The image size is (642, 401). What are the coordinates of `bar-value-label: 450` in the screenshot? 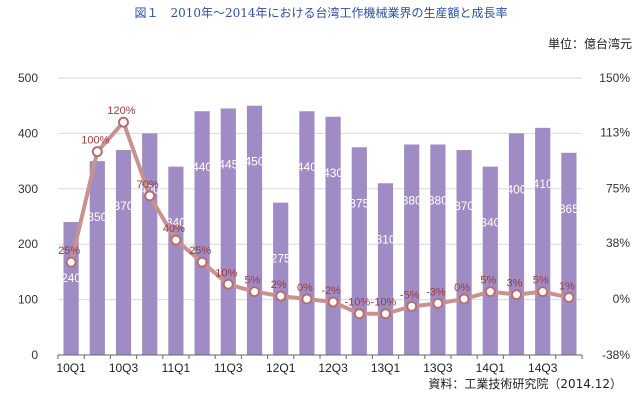 It's located at (254, 162).